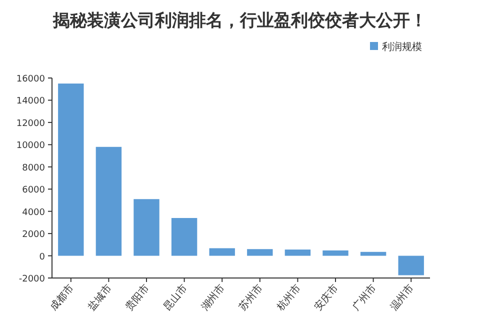 Image resolution: width=480 pixels, height=336 pixels. Describe the element at coordinates (364, 297) in the screenshot. I see `x-tick-label: 广州市` at that location.